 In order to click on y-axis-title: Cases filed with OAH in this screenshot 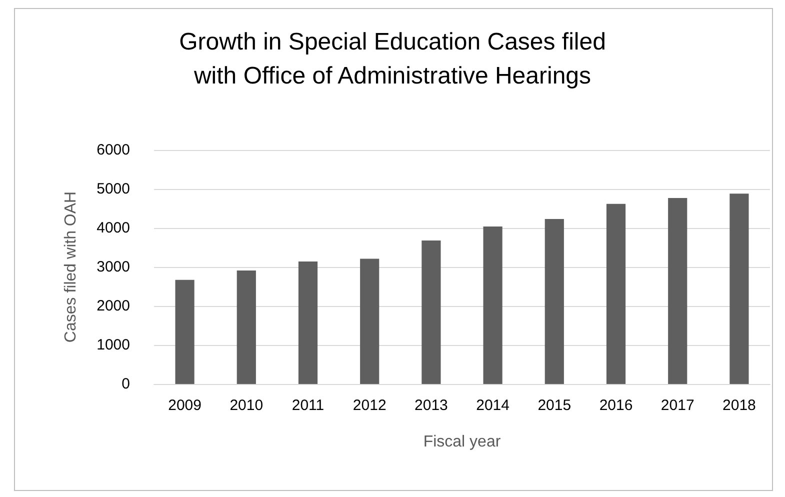, I will do `click(71, 267)`.